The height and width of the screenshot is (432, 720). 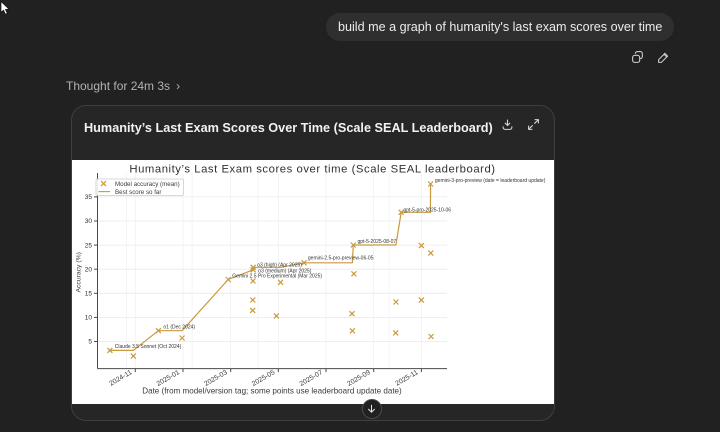 What do you see at coordinates (277, 277) in the screenshot?
I see `svg-text:Gemini 2.5 Pro Experimental (M: Gemini 2.5 Pro Experimental (Mar 2025)` at bounding box center [277, 277].